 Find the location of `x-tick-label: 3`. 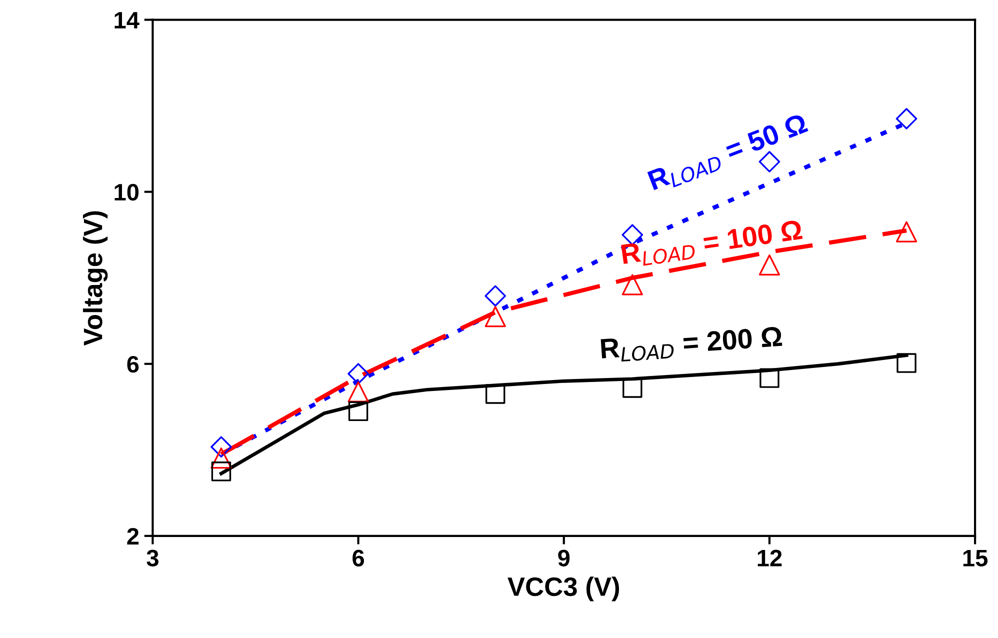

x-tick-label: 3 is located at coordinates (152, 558).